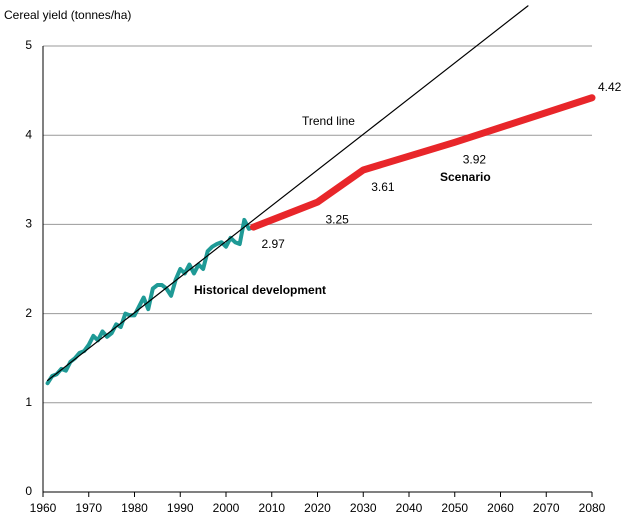 This screenshot has width=622, height=526. What do you see at coordinates (363, 508) in the screenshot?
I see `x-tick-label: 2030` at bounding box center [363, 508].